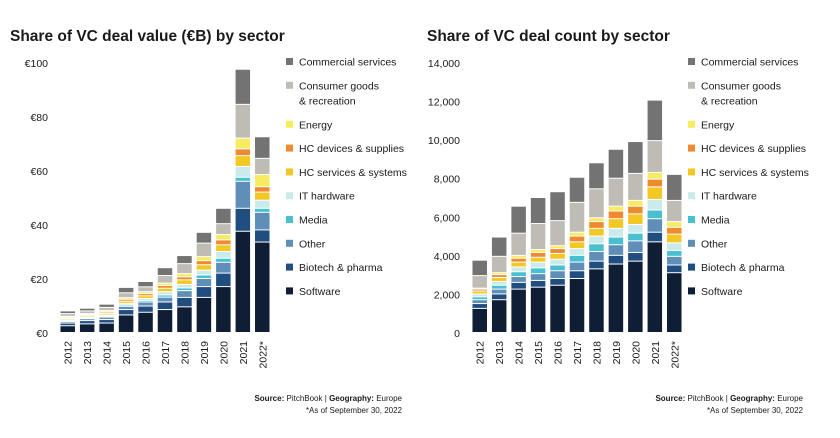 The image size is (840, 438). I want to click on legend-label: Consumer goods& recreation, so click(741, 93).